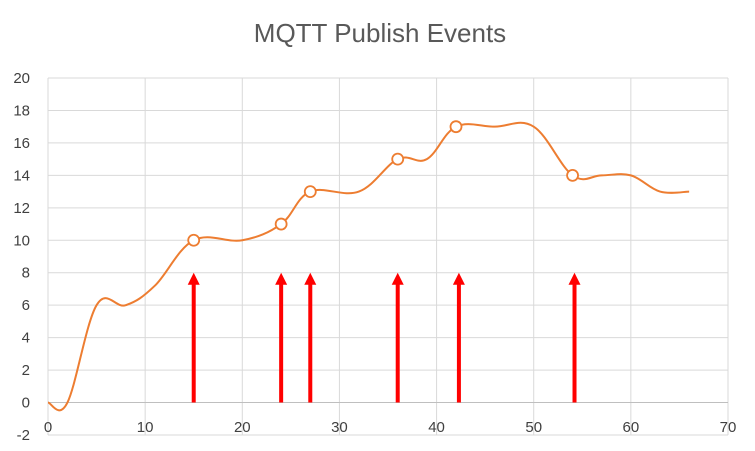 Image resolution: width=755 pixels, height=451 pixels. Describe the element at coordinates (21, 208) in the screenshot. I see `y-tick-label: 12` at that location.